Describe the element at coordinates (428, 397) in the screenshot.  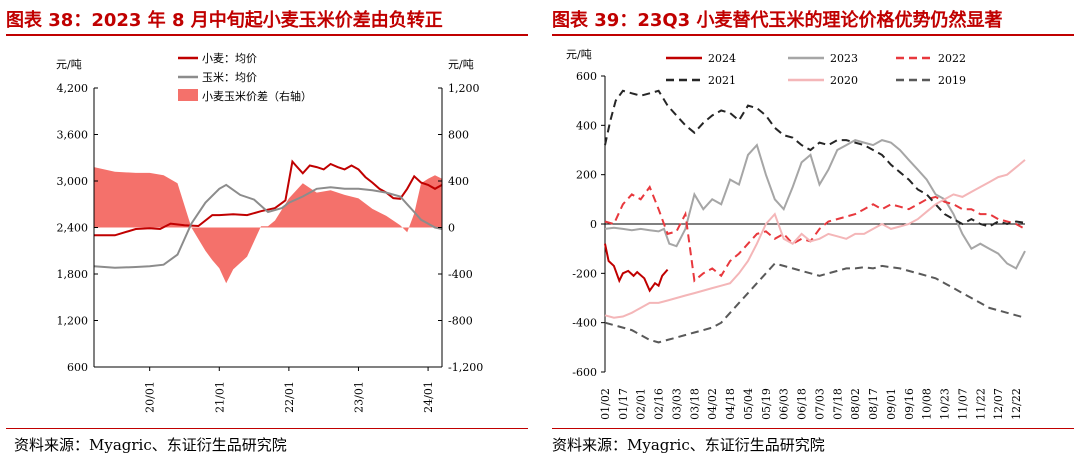
I see `x-tick-label: 24/01` at that location.